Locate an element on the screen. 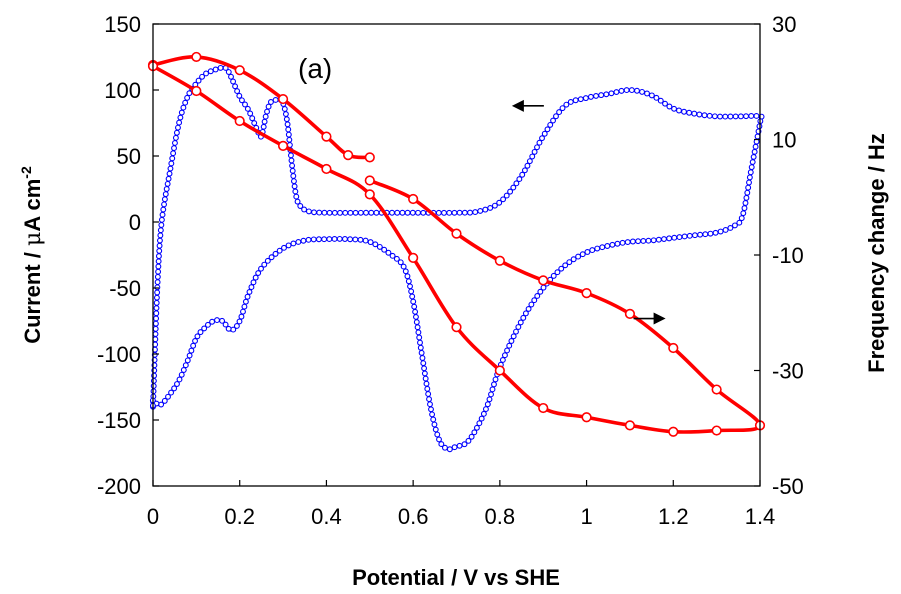  x-tick-label: 0 is located at coordinates (153, 516).